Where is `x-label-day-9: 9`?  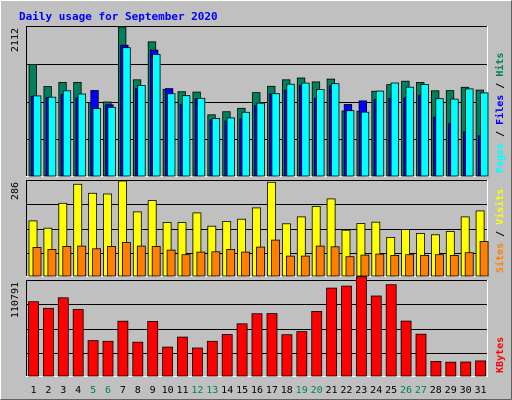
x-label-day-9: 9 is located at coordinates (153, 390).